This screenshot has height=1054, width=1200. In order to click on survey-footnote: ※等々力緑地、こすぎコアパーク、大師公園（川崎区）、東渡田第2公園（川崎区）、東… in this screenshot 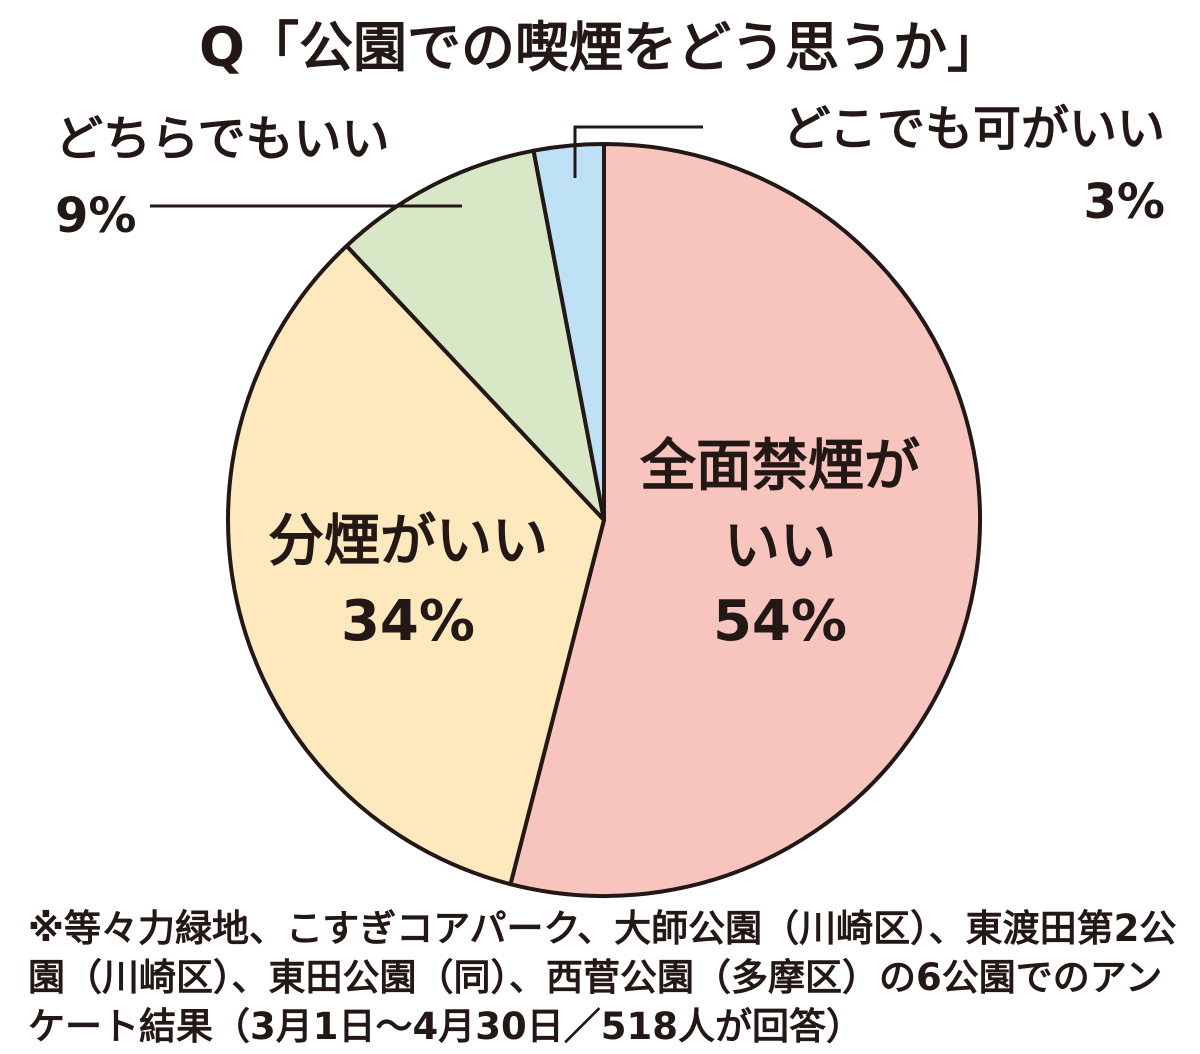, I will do `click(602, 977)`.